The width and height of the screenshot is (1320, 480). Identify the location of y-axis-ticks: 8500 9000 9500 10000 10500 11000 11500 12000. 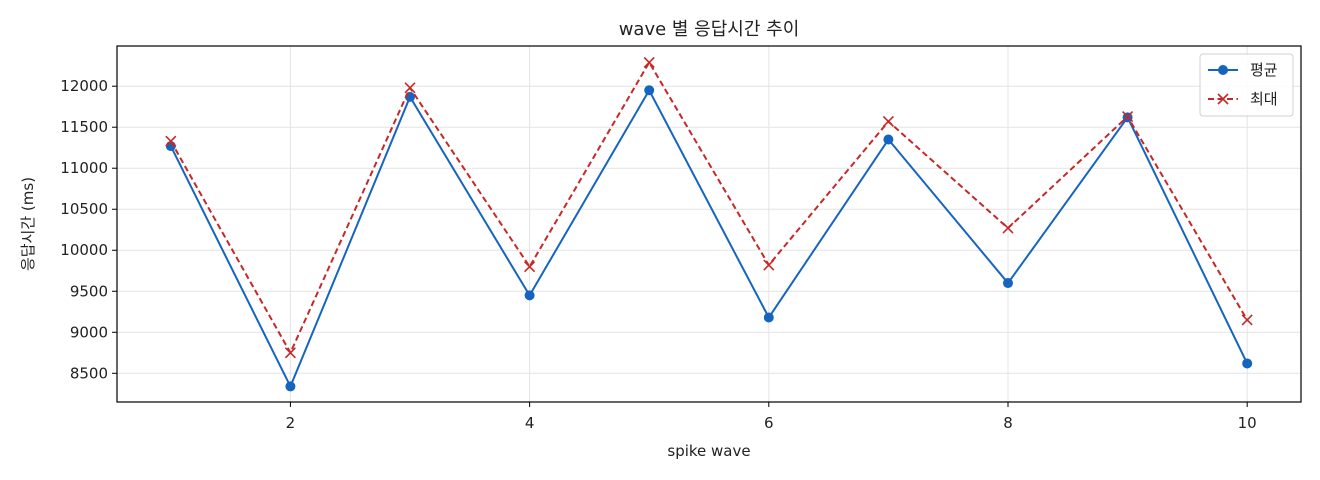
(88, 229).